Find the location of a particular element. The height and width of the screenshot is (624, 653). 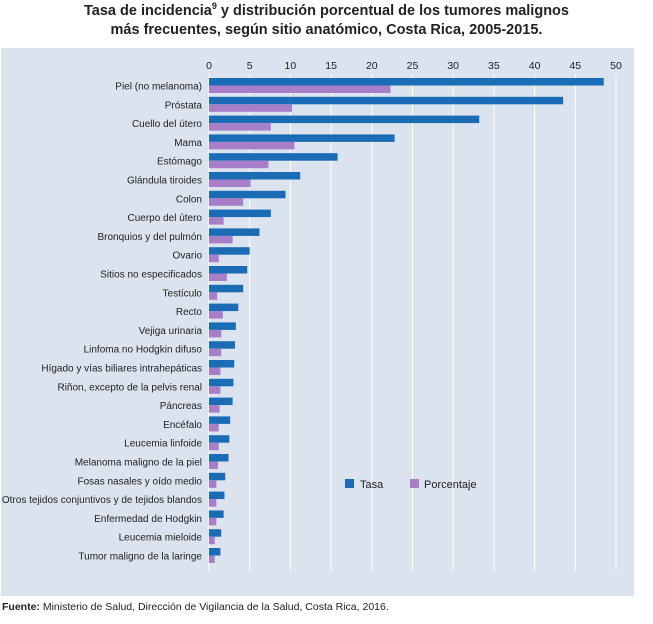

category-label: Encéfalo is located at coordinates (182, 425).